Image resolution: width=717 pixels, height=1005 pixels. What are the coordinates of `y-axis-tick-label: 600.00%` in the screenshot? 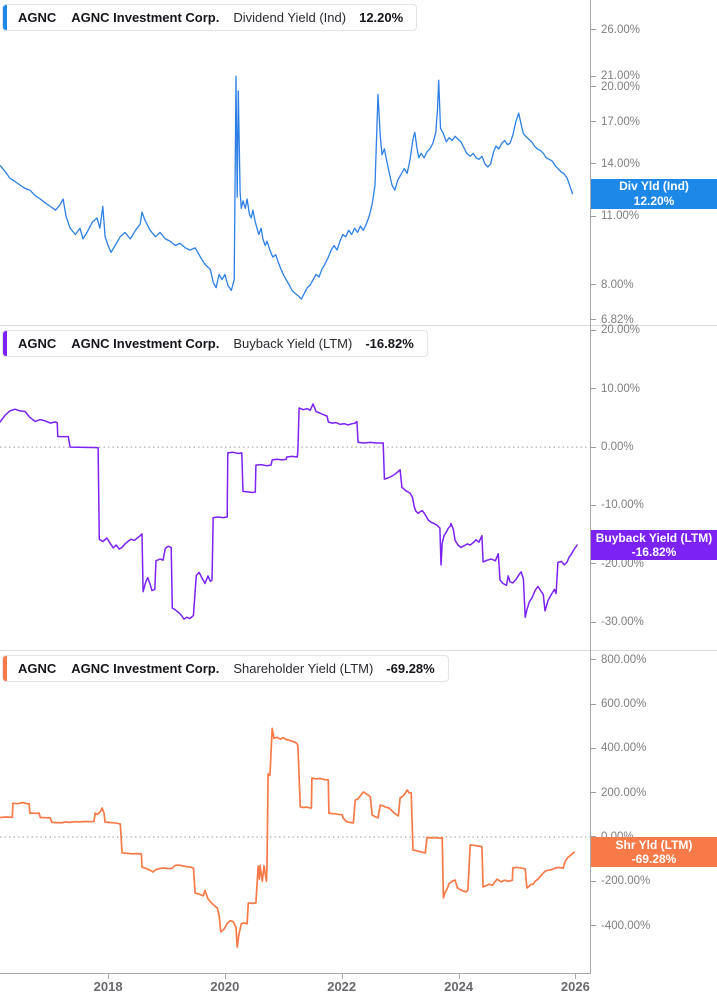 It's located at (618, 704).